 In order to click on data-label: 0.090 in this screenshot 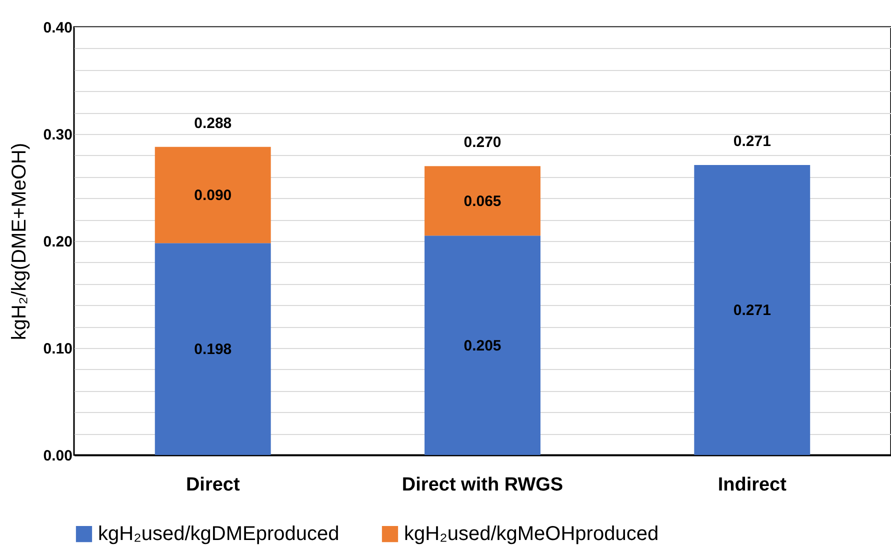, I will do `click(213, 195)`.